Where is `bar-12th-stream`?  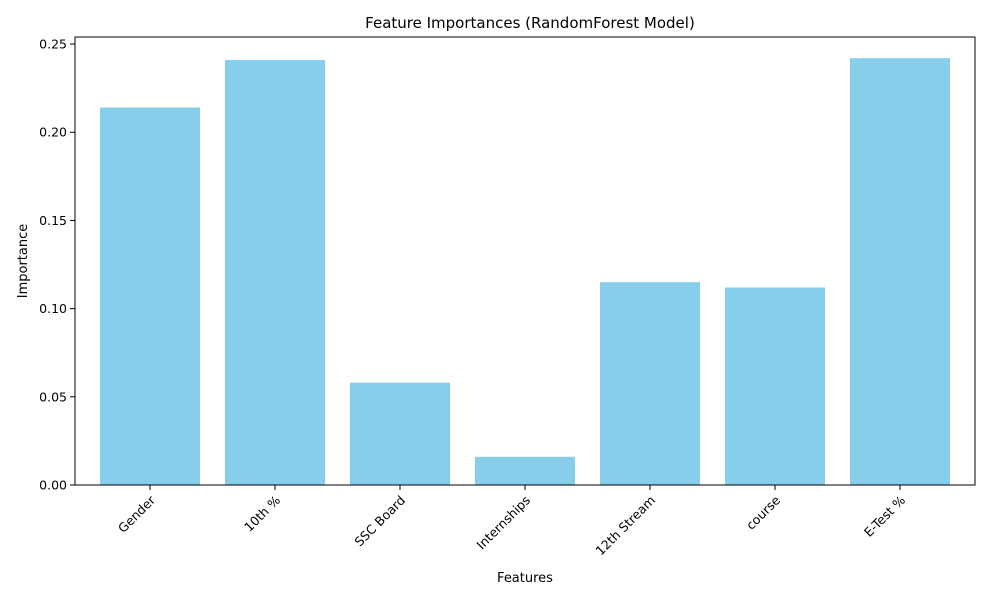 bar-12th-stream is located at coordinates (650, 383).